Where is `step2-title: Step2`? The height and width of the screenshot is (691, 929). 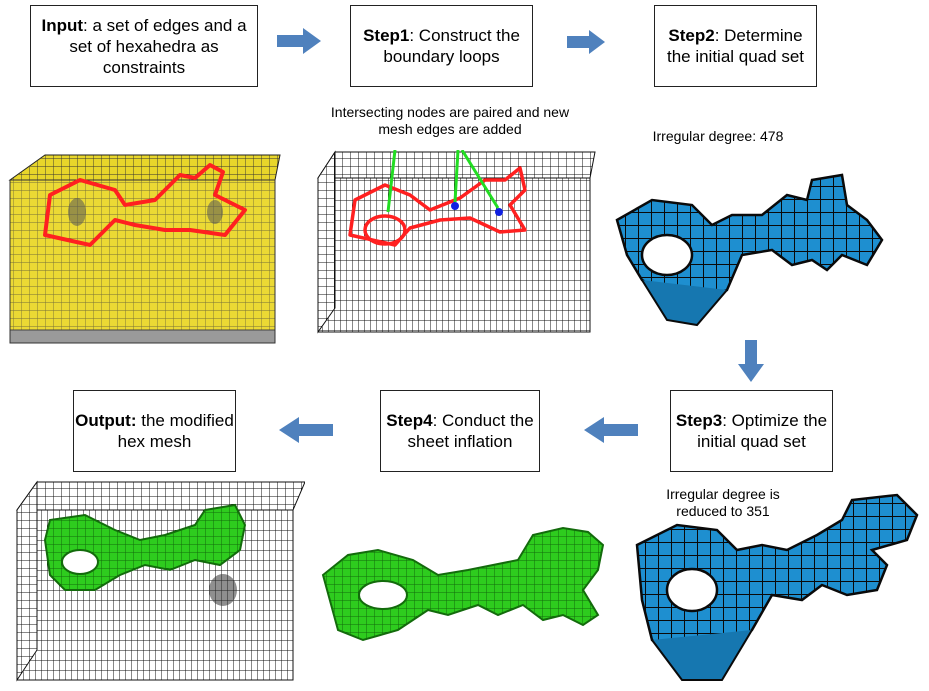
step2-title: Step2 is located at coordinates (691, 35).